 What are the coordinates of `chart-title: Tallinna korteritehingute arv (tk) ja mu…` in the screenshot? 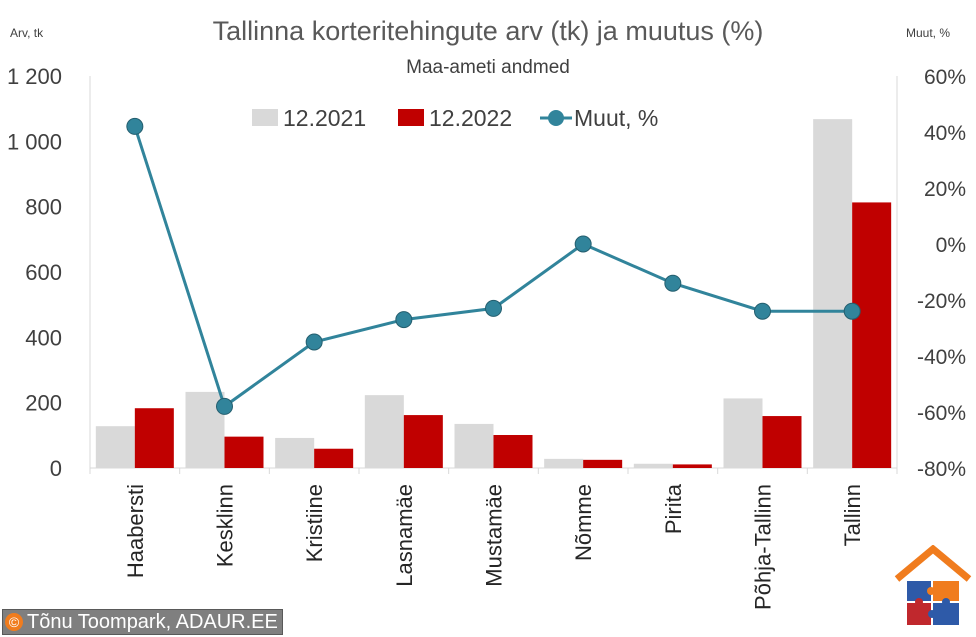 It's located at (488, 31).